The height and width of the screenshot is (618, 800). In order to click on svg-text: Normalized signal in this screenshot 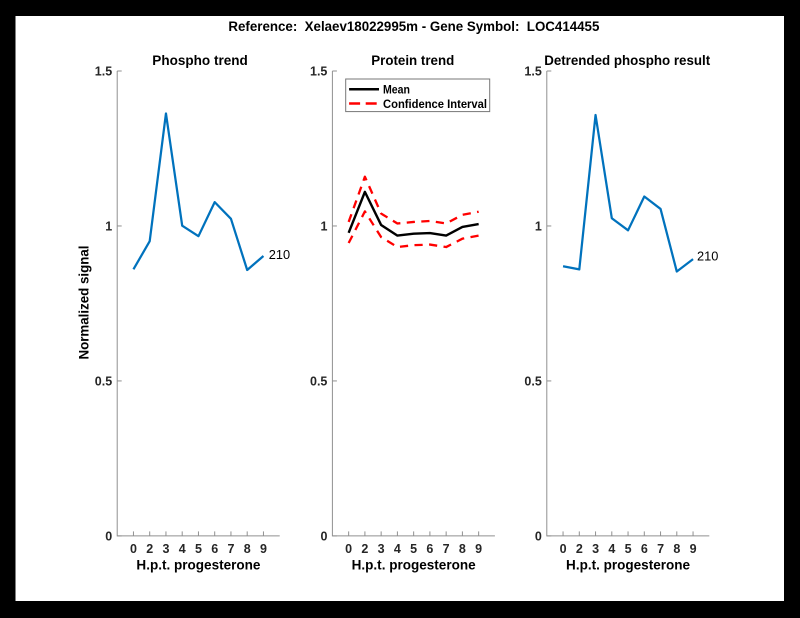, I will do `click(84, 303)`.